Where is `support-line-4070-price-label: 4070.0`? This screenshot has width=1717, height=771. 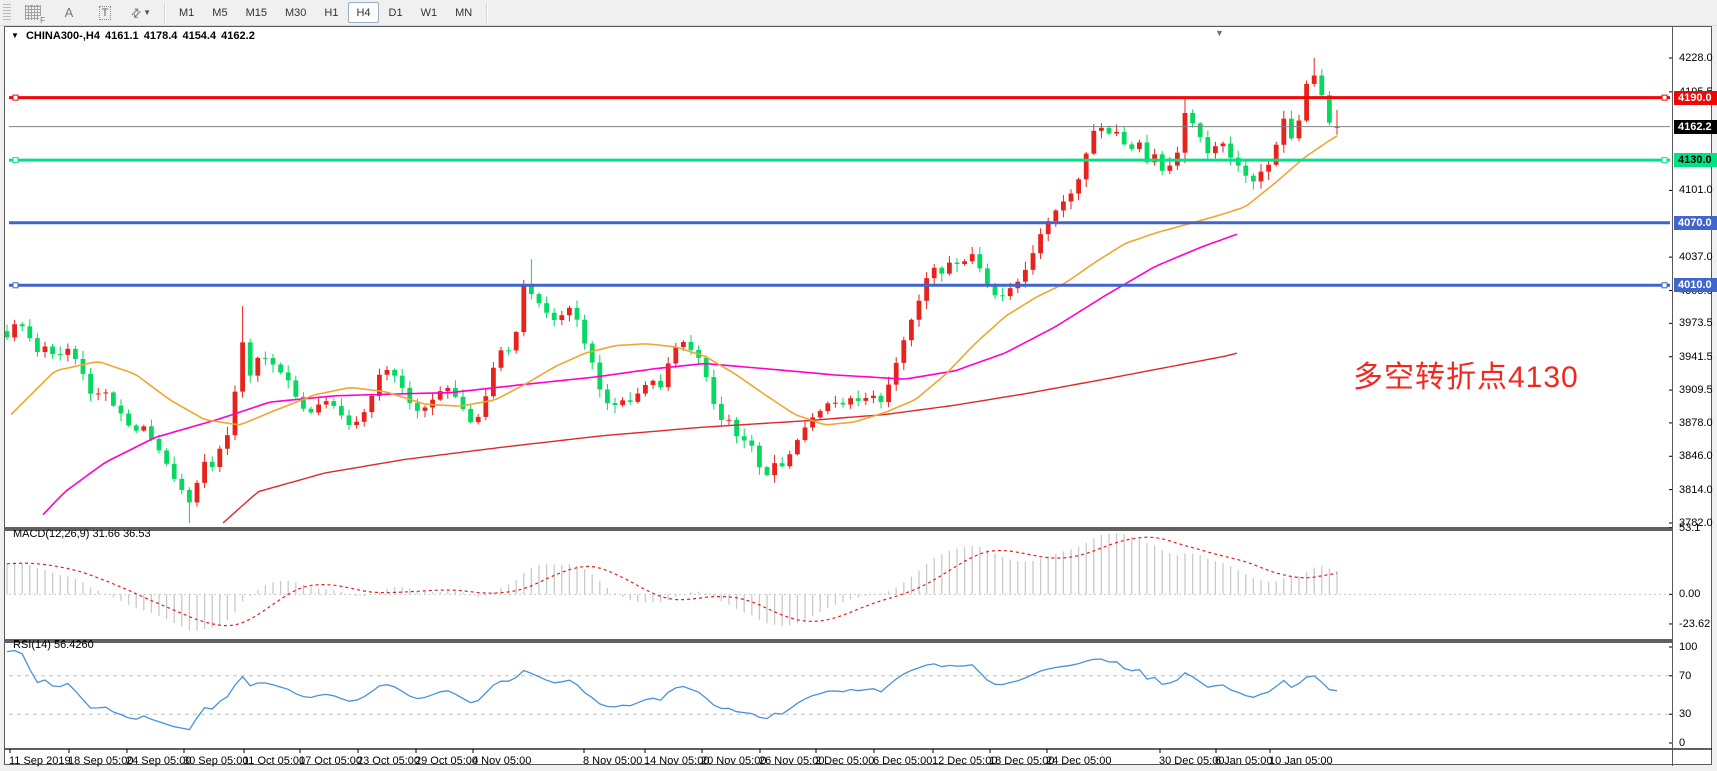 support-line-4070-price-label: 4070.0 is located at coordinates (1695, 222).